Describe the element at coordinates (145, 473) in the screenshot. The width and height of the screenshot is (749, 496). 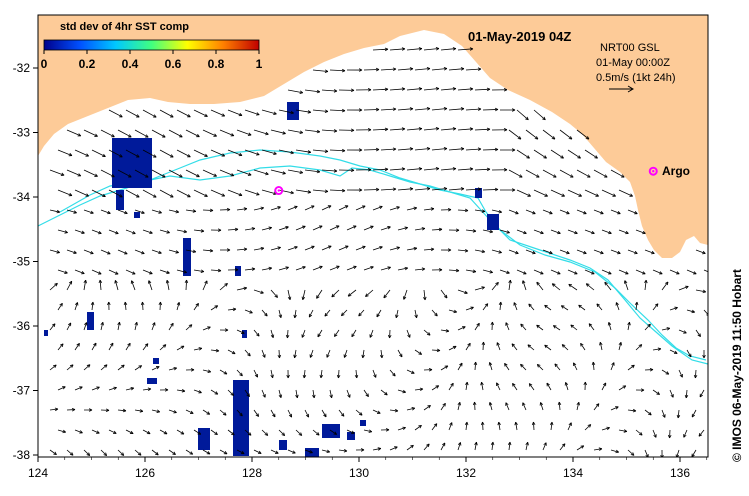
I see `x-tick-label: 126` at that location.